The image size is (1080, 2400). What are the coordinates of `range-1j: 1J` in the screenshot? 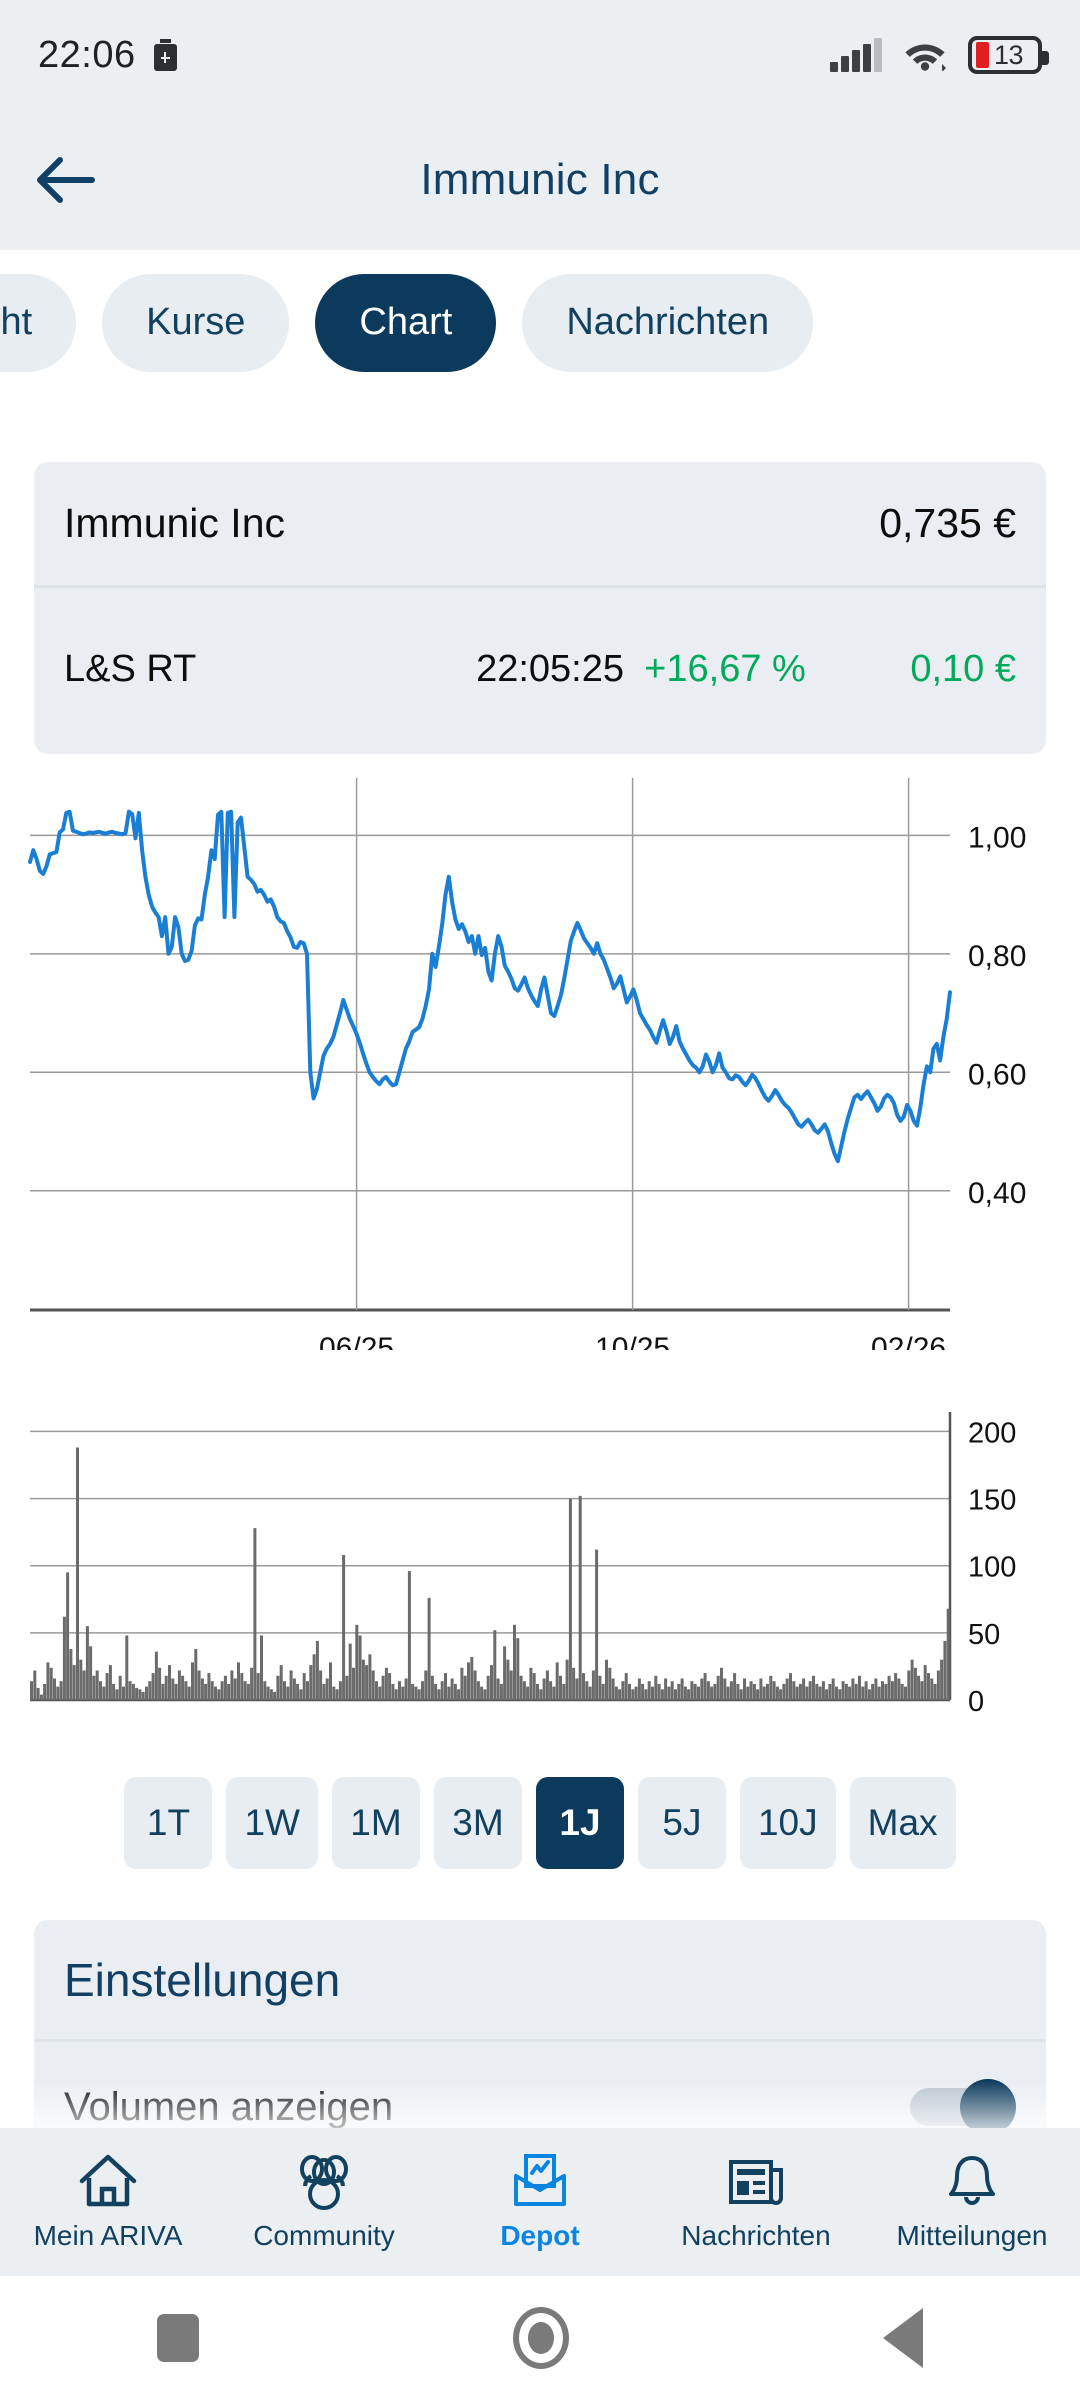 It's located at (579, 1822).